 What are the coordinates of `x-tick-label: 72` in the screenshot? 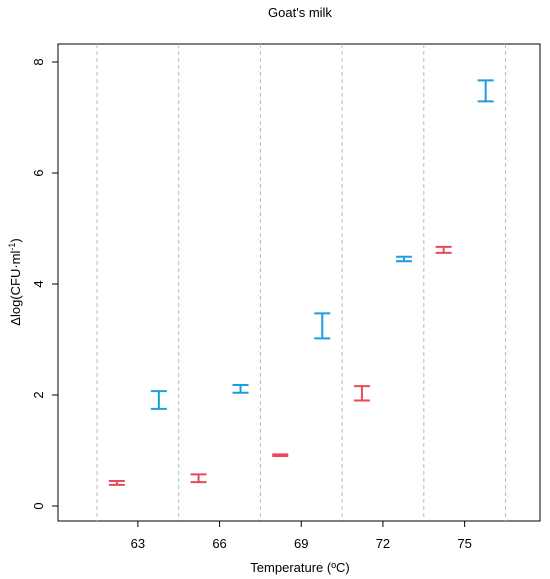 It's located at (383, 543).